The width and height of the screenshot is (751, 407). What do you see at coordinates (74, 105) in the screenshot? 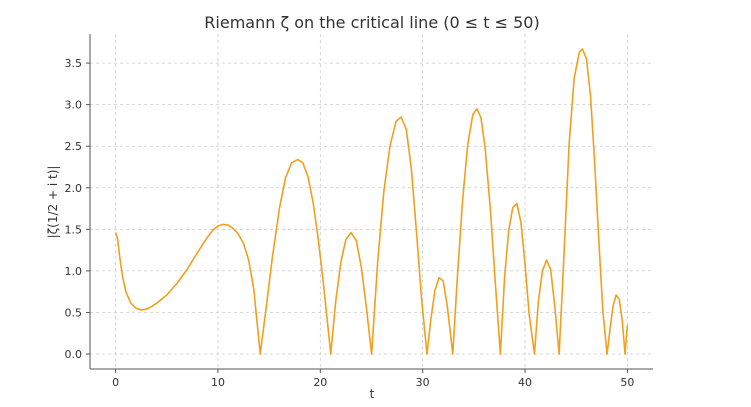
I see `y-tick-label: 3.0` at bounding box center [74, 105].